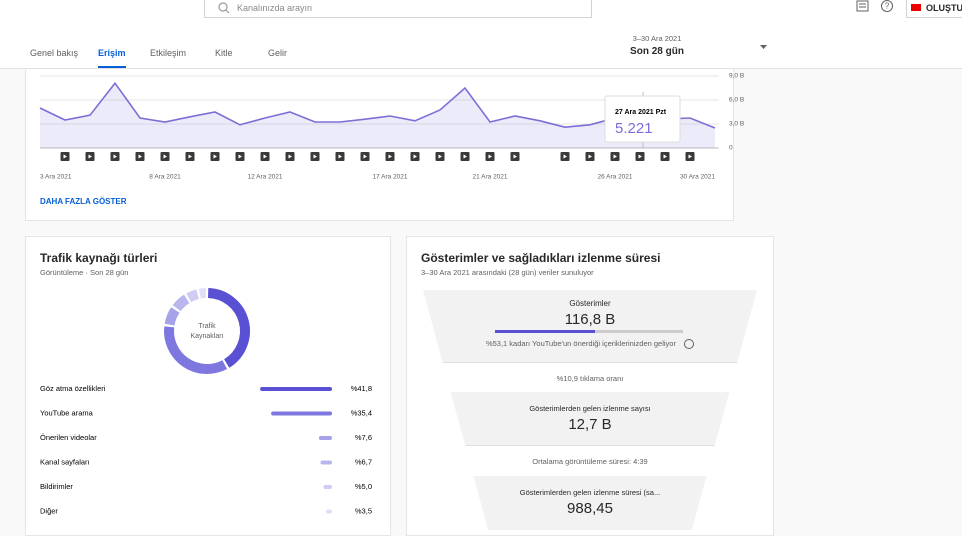 Image resolution: width=962 pixels, height=536 pixels. Describe the element at coordinates (689, 344) in the screenshot. I see `info-icon` at that location.